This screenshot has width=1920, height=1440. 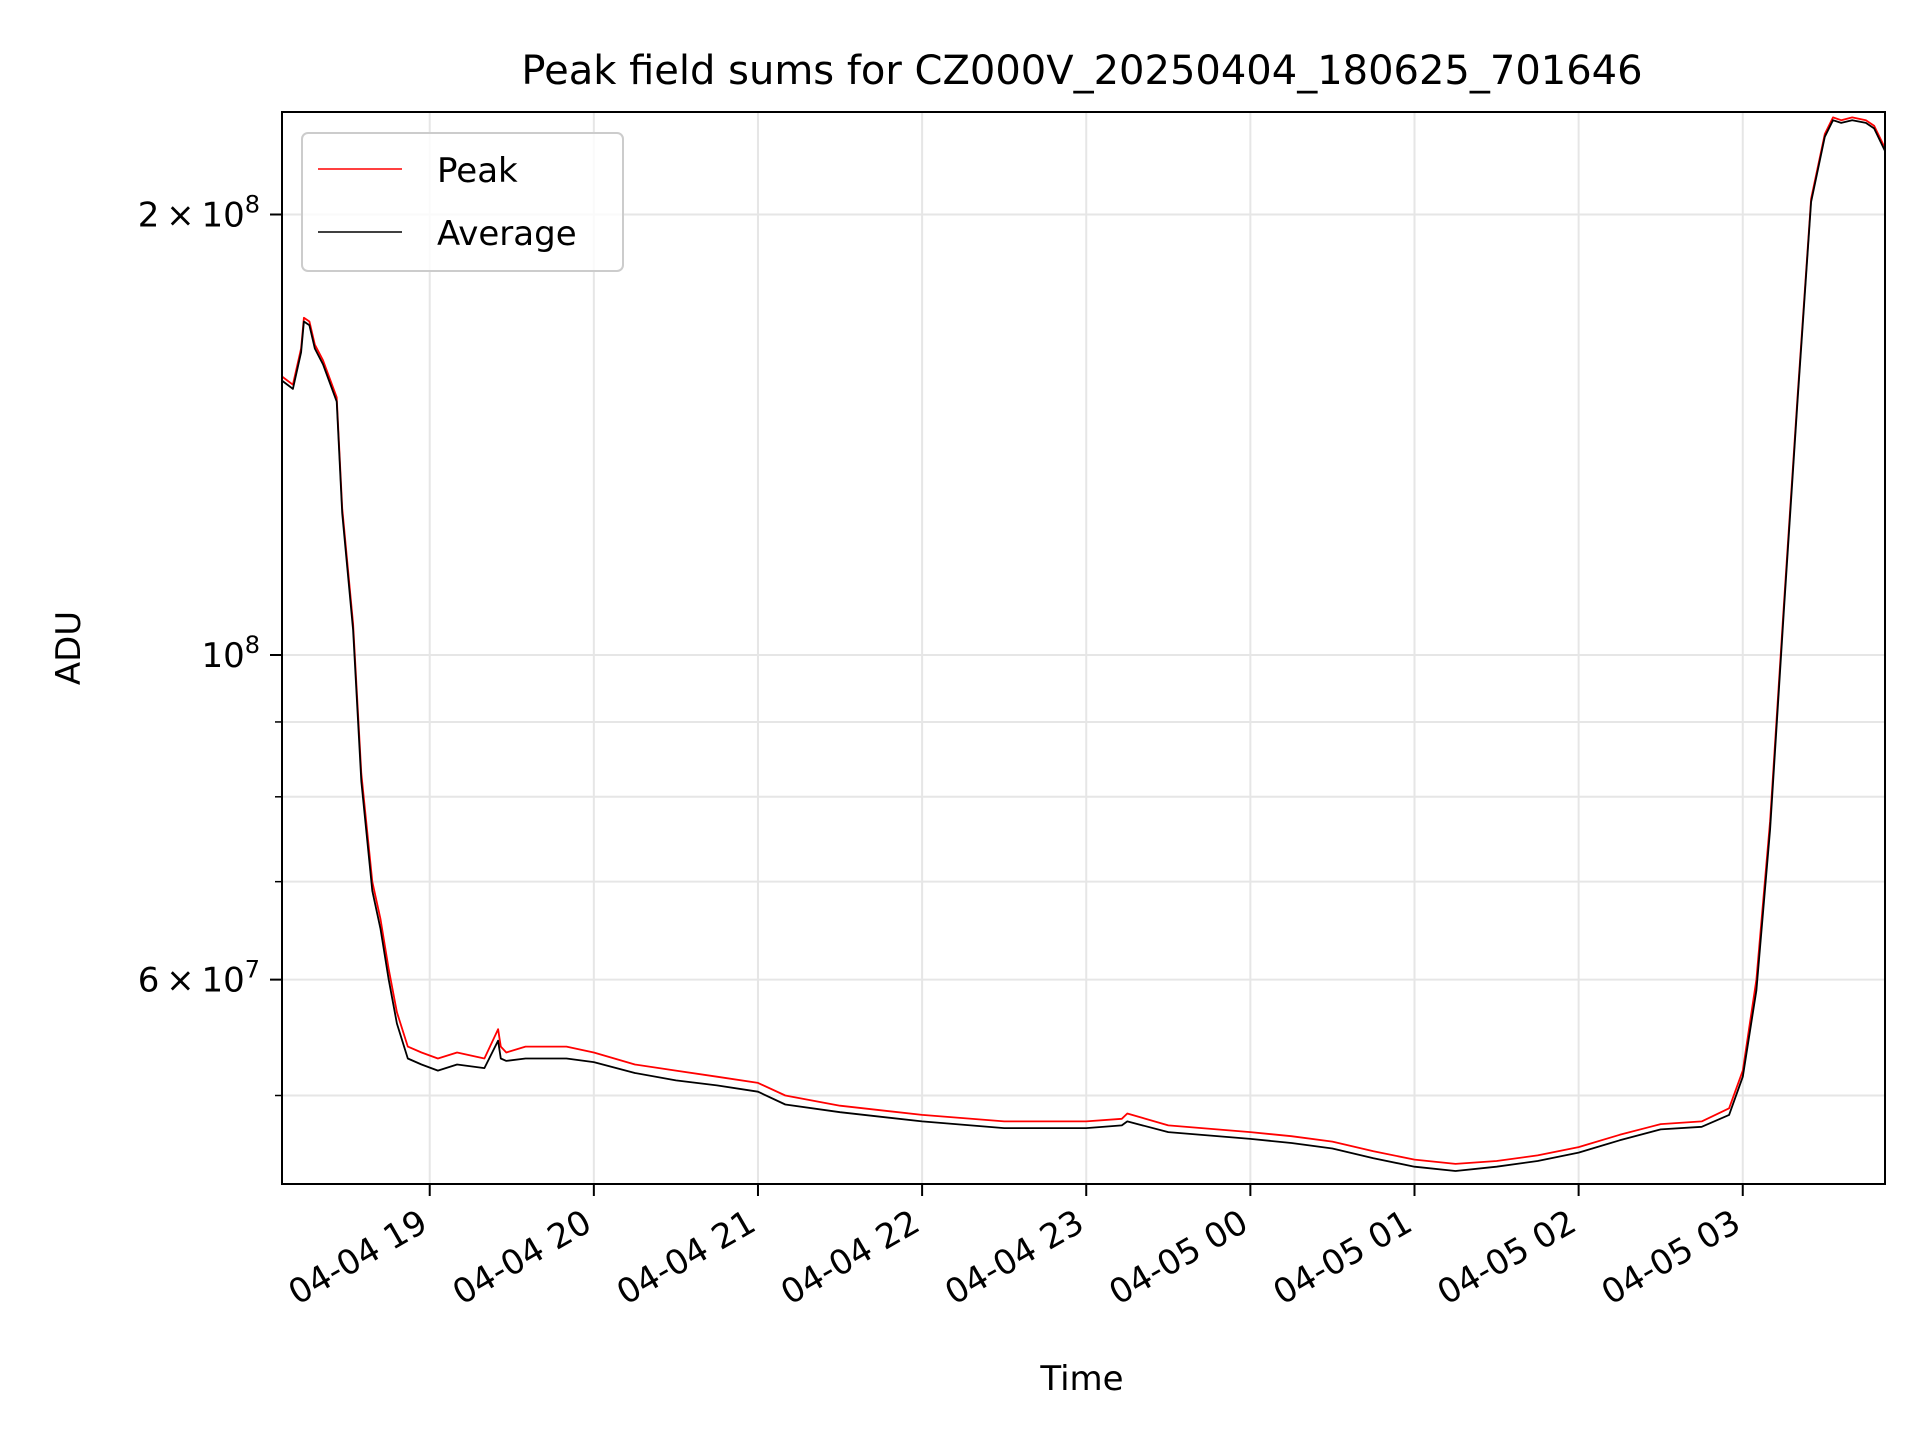 I want to click on y-axis-label: ADU, so click(x=69, y=648).